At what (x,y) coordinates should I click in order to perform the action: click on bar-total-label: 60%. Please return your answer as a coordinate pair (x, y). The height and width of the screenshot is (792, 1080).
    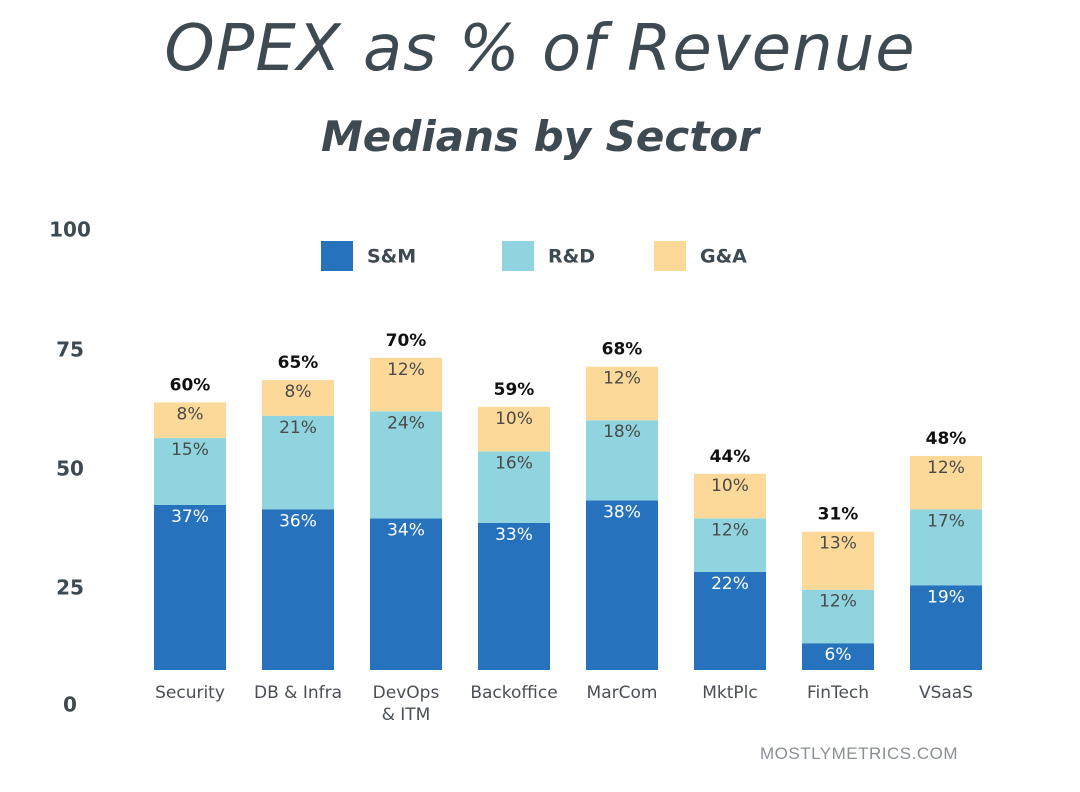
    Looking at the image, I should click on (190, 385).